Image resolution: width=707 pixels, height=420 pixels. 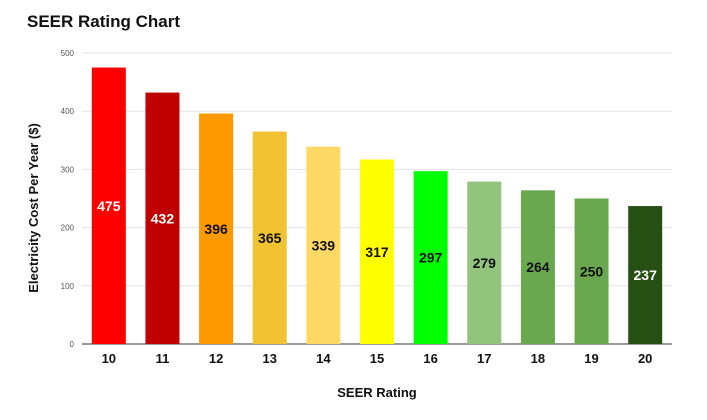 What do you see at coordinates (72, 344) in the screenshot?
I see `y-tick-label: 0` at bounding box center [72, 344].